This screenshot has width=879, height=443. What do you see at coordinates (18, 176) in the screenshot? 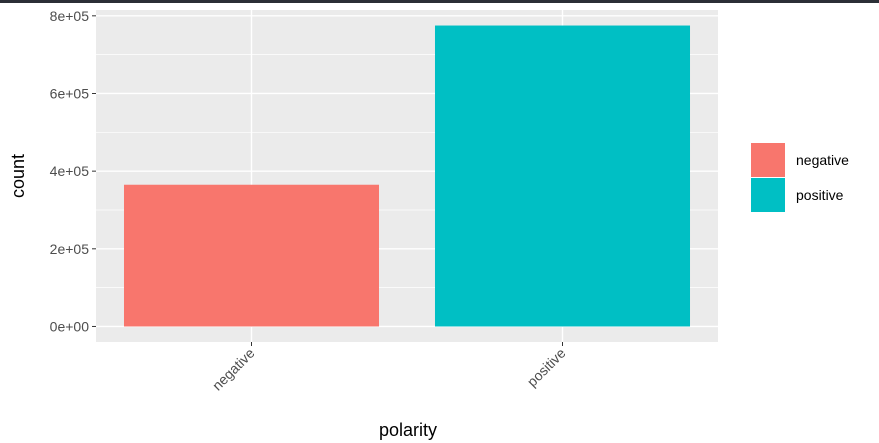
I see `y-axis-title: count` at bounding box center [18, 176].